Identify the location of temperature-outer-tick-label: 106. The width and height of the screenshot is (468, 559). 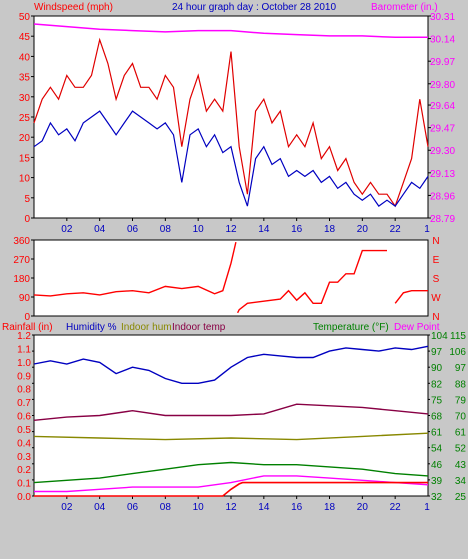
(457, 352).